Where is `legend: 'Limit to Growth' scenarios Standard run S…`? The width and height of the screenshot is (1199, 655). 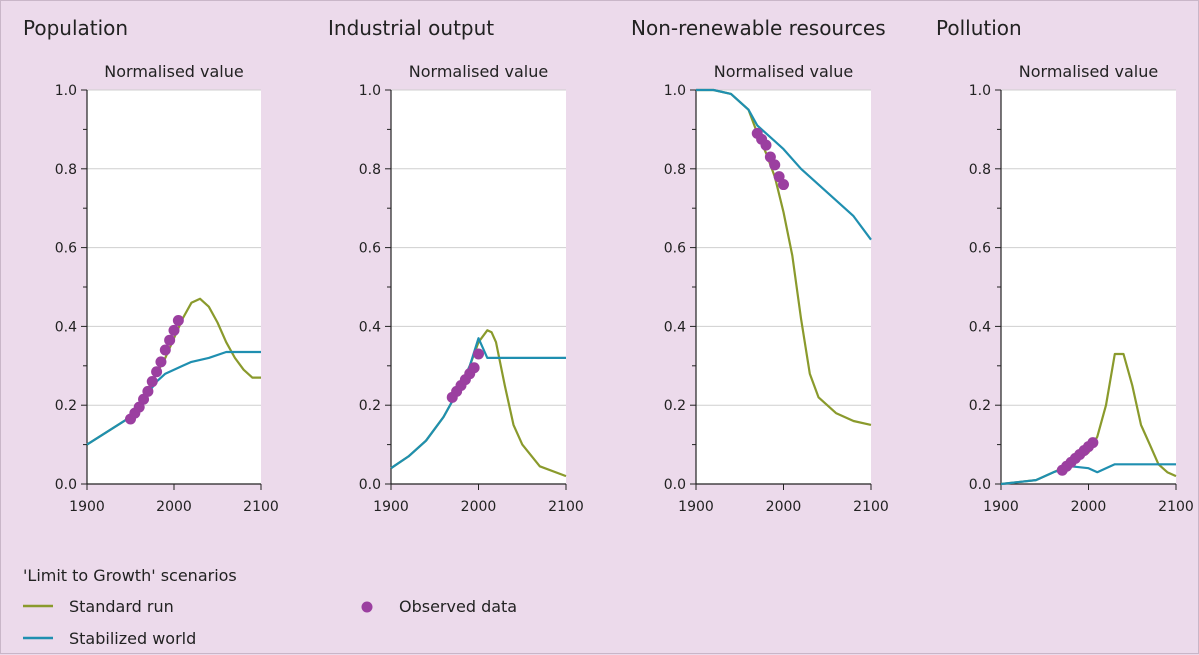
legend: 'Limit to Growth' scenarios Standard run S… is located at coordinates (270, 607).